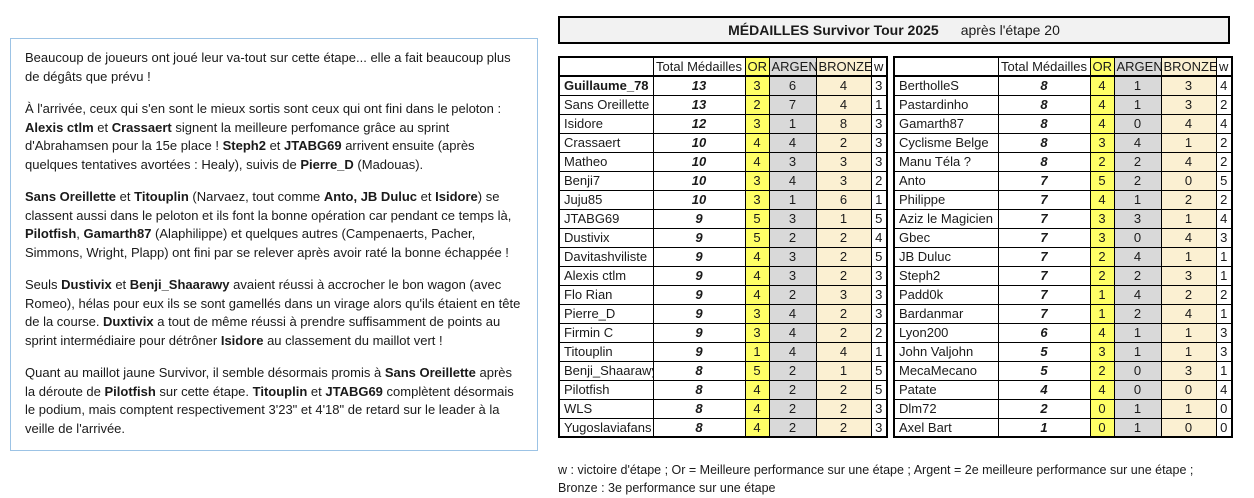 The image size is (1254, 498). I want to click on total-medals-value: 1, so click(1044, 427).